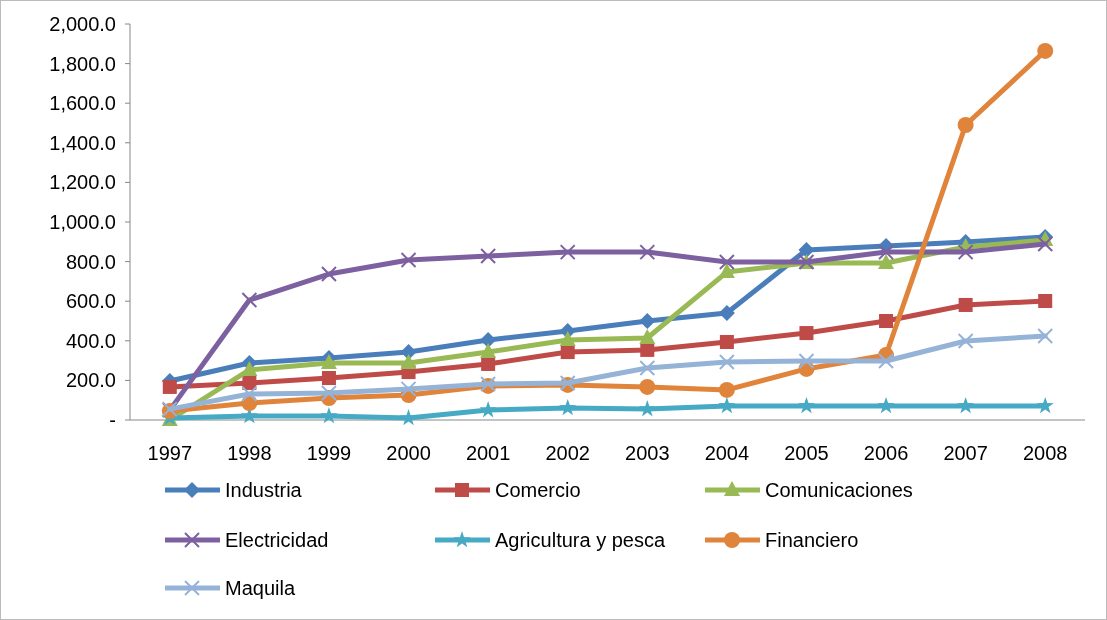 This screenshot has width=1107, height=620. I want to click on x-tick-label: 1999, so click(329, 453).